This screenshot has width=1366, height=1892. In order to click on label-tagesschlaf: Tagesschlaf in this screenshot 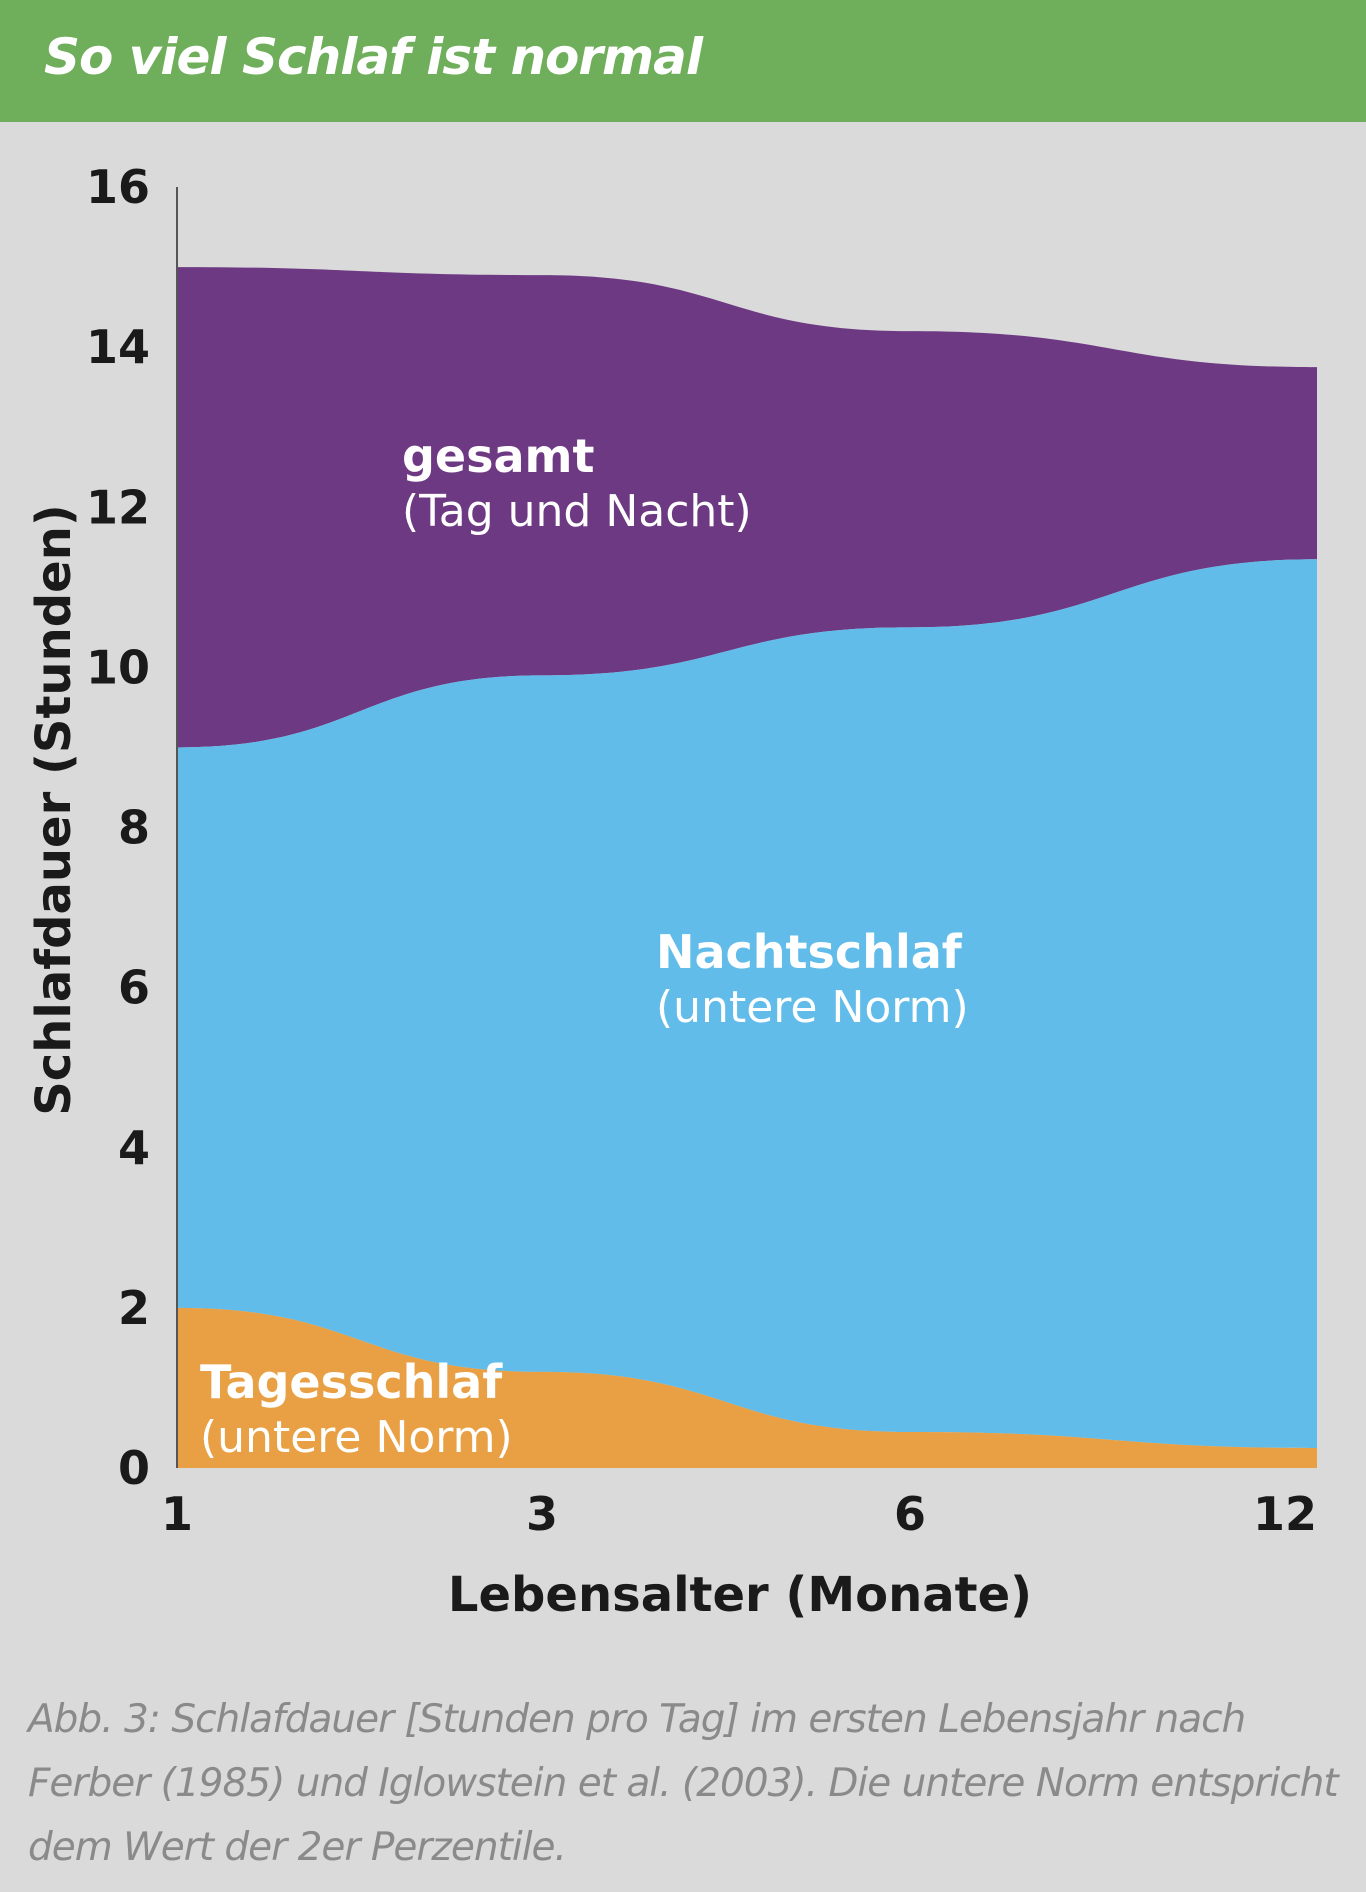, I will do `click(351, 1382)`.